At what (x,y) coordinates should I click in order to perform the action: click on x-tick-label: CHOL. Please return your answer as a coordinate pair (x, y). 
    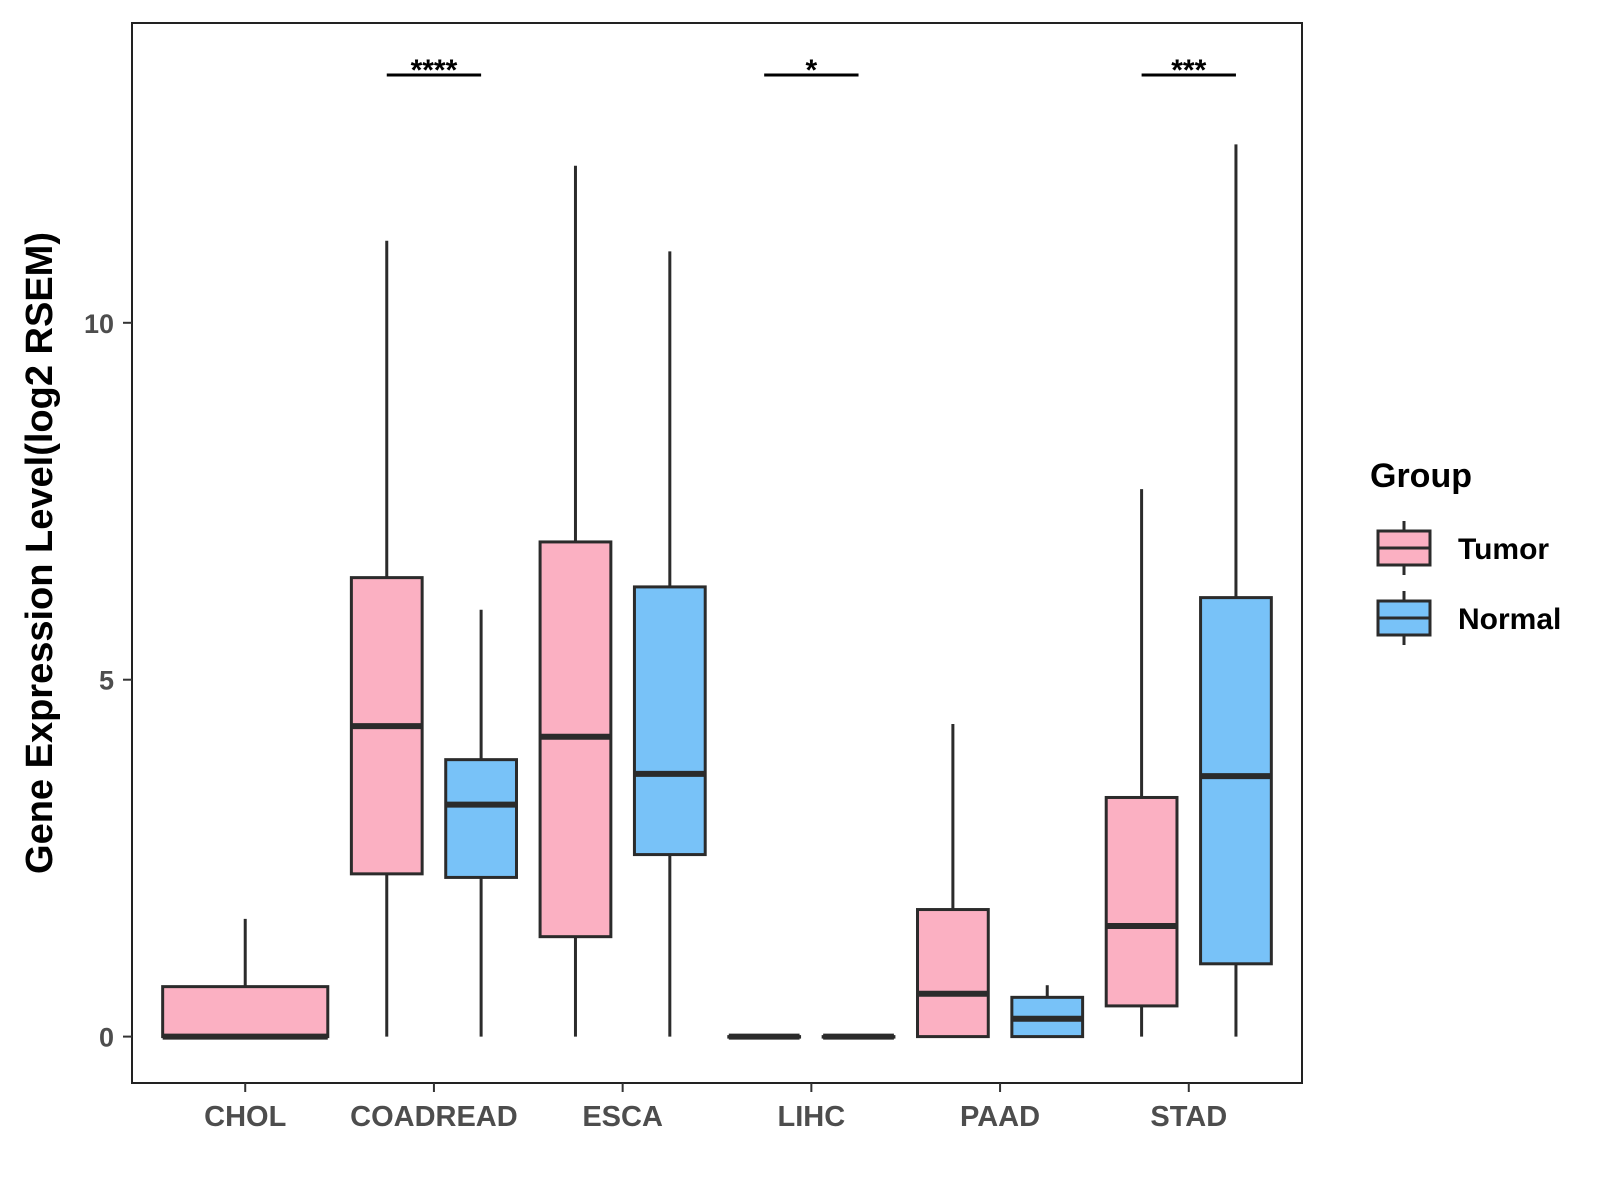
    Looking at the image, I should click on (245, 1117).